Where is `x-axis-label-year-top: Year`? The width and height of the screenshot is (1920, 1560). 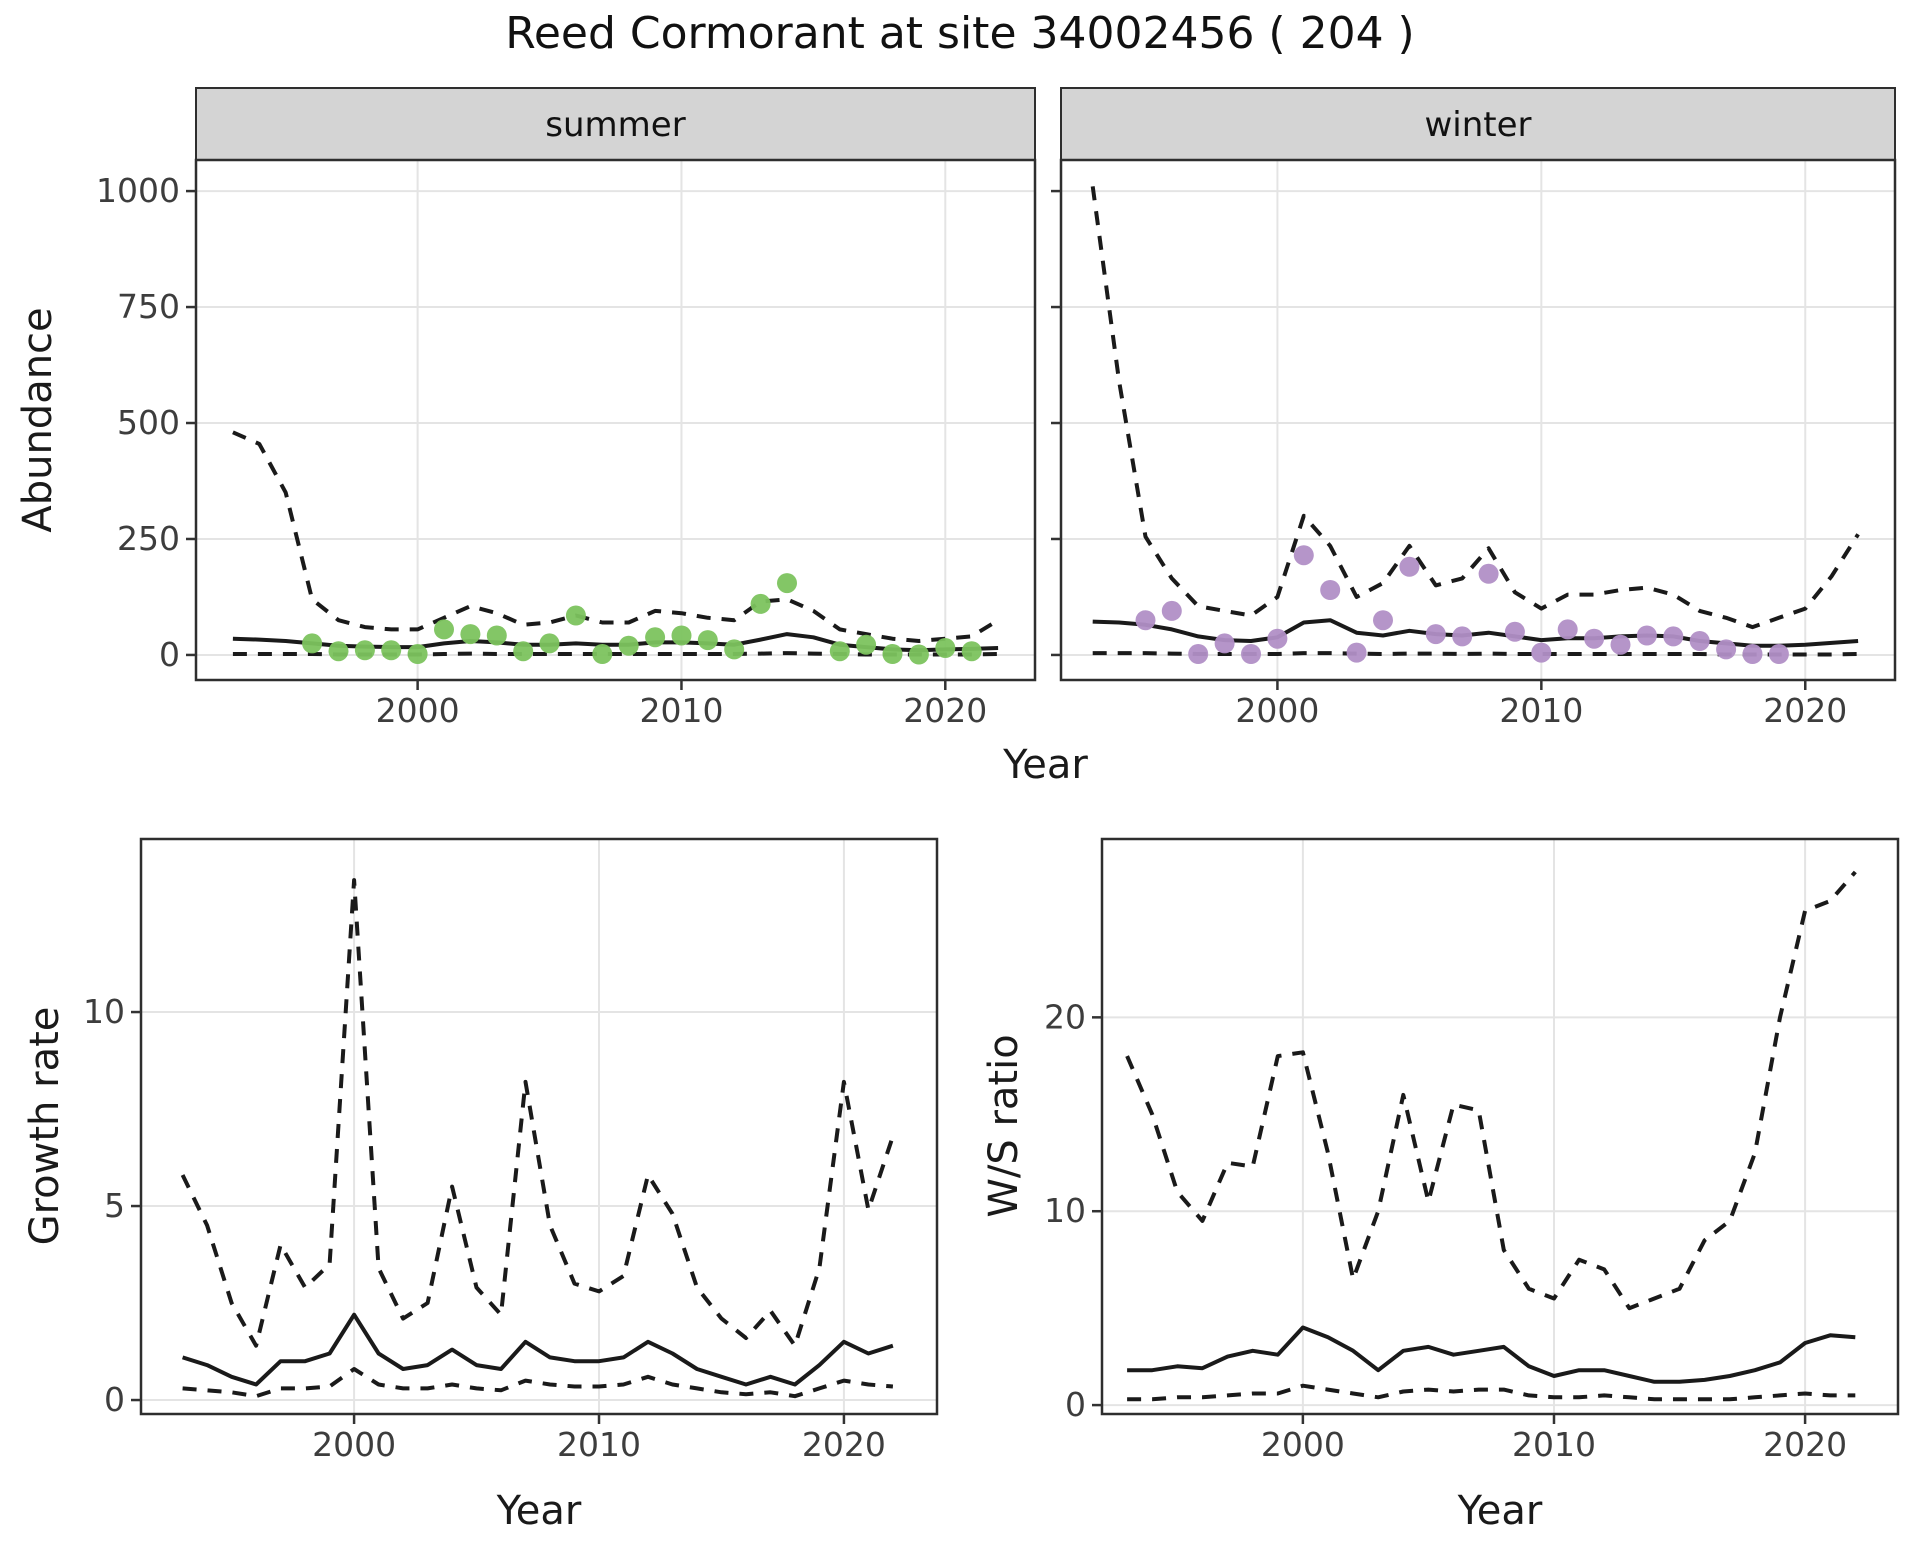 x-axis-label-year-top: Year is located at coordinates (1045, 765).